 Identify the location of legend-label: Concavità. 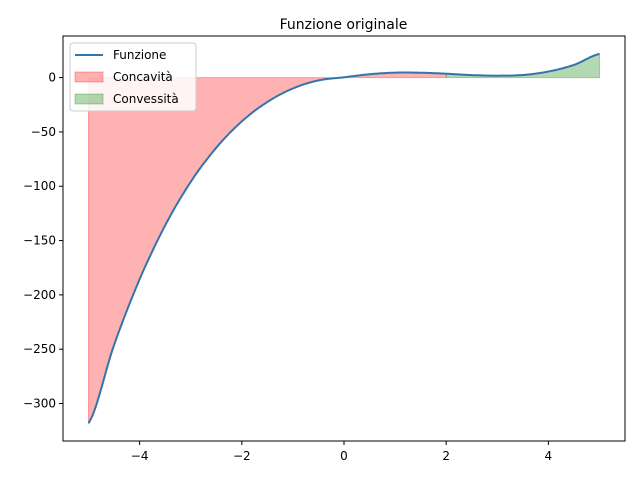
(143, 77).